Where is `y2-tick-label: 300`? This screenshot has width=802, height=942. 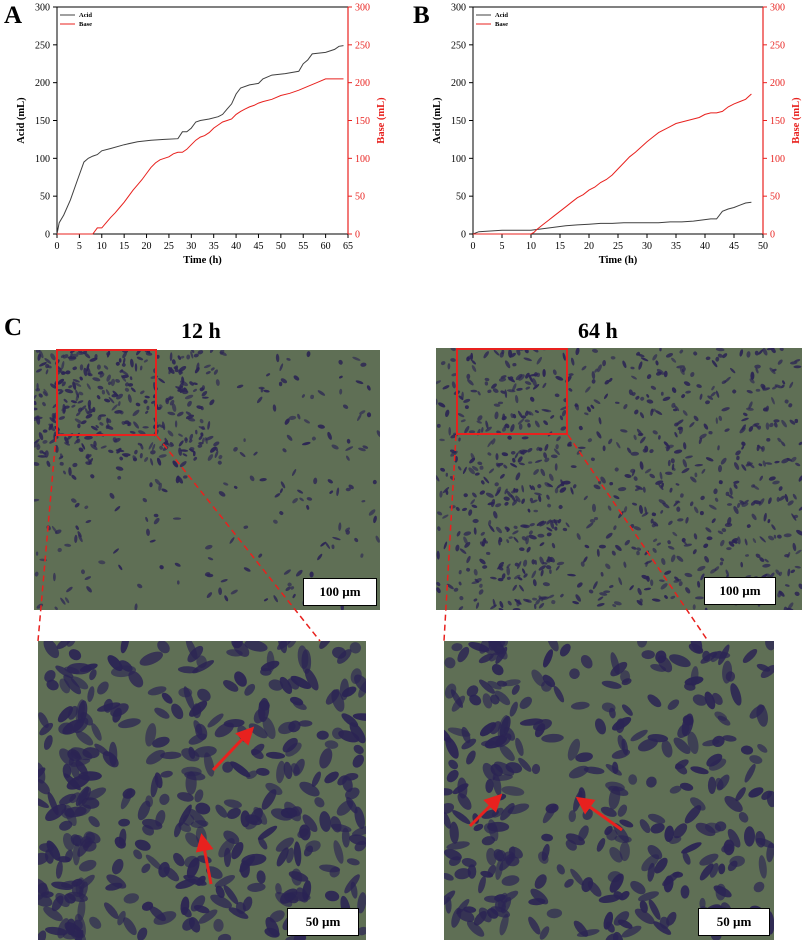 y2-tick-label: 300 is located at coordinates (362, 8).